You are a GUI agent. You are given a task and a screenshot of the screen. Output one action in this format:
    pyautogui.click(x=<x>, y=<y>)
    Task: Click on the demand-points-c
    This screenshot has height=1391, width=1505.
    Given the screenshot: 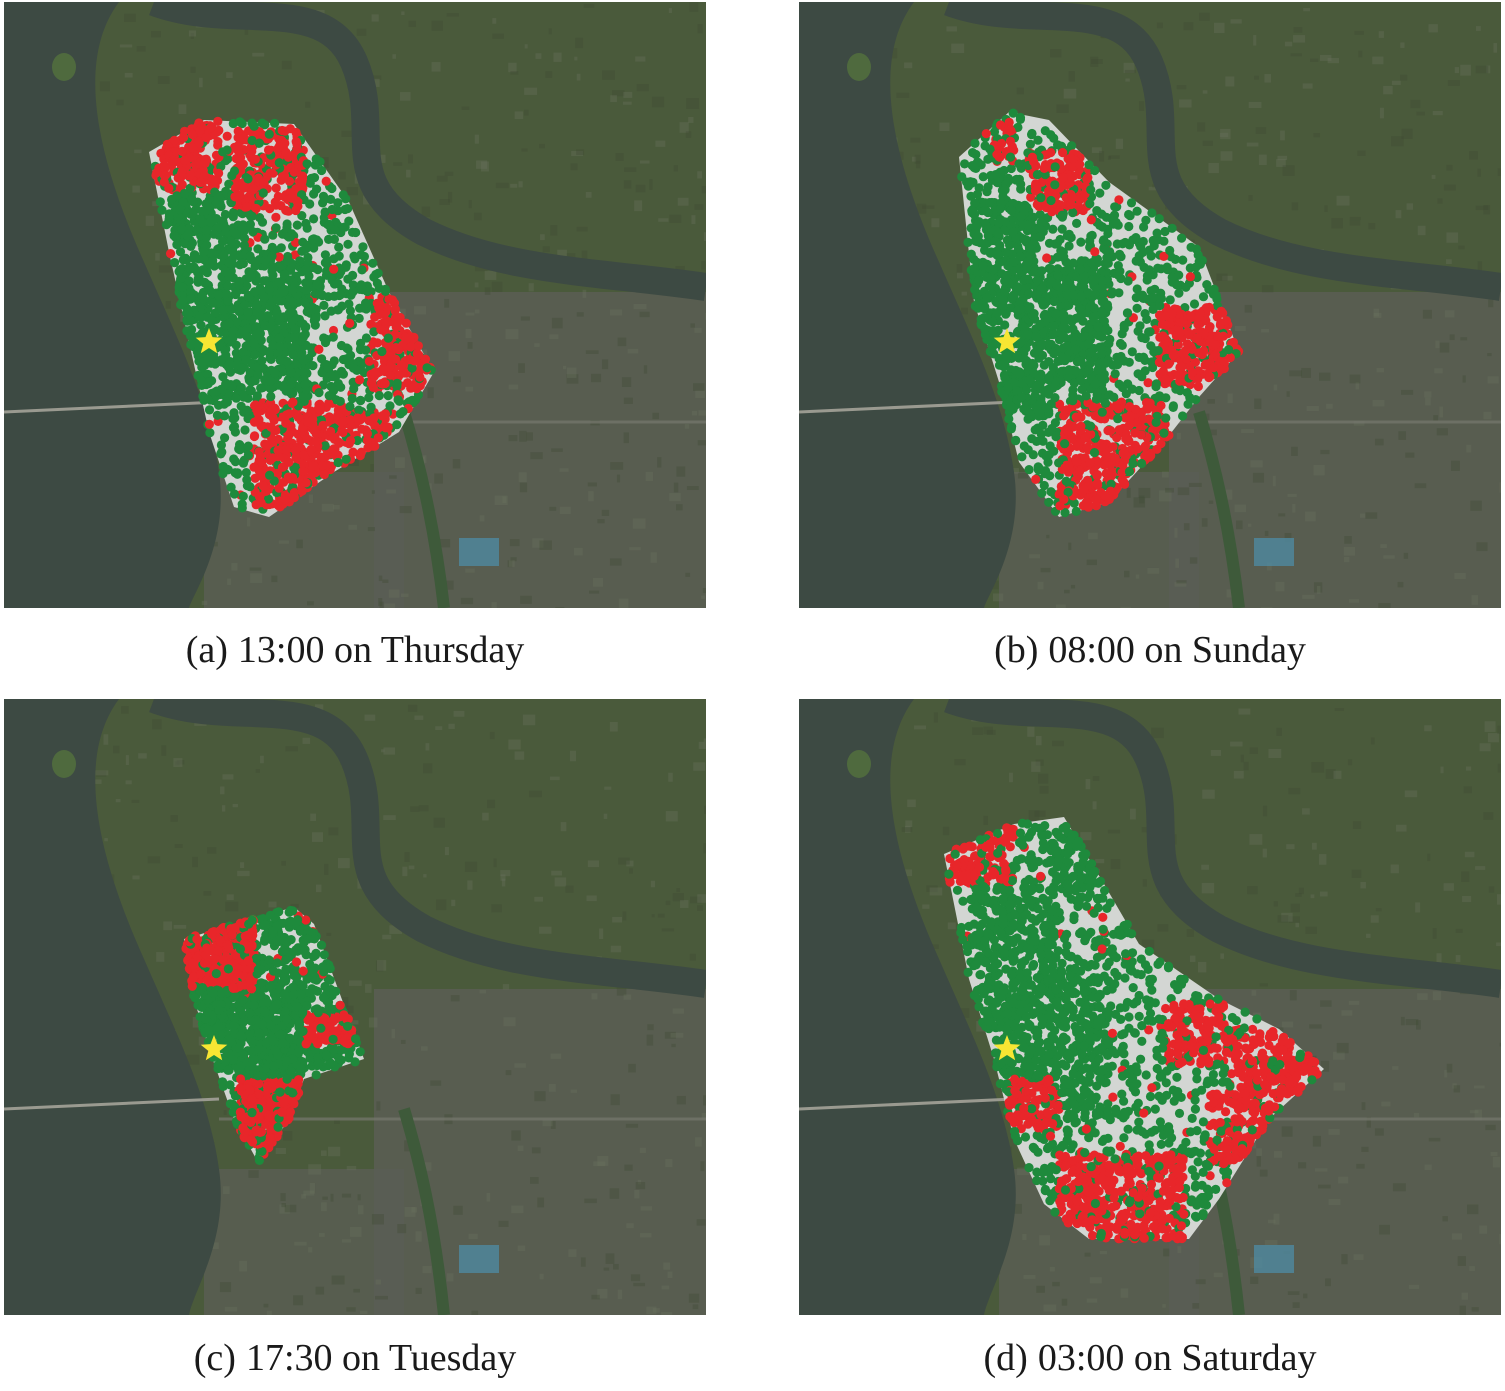 What is the action you would take?
    pyautogui.click(x=273, y=1035)
    